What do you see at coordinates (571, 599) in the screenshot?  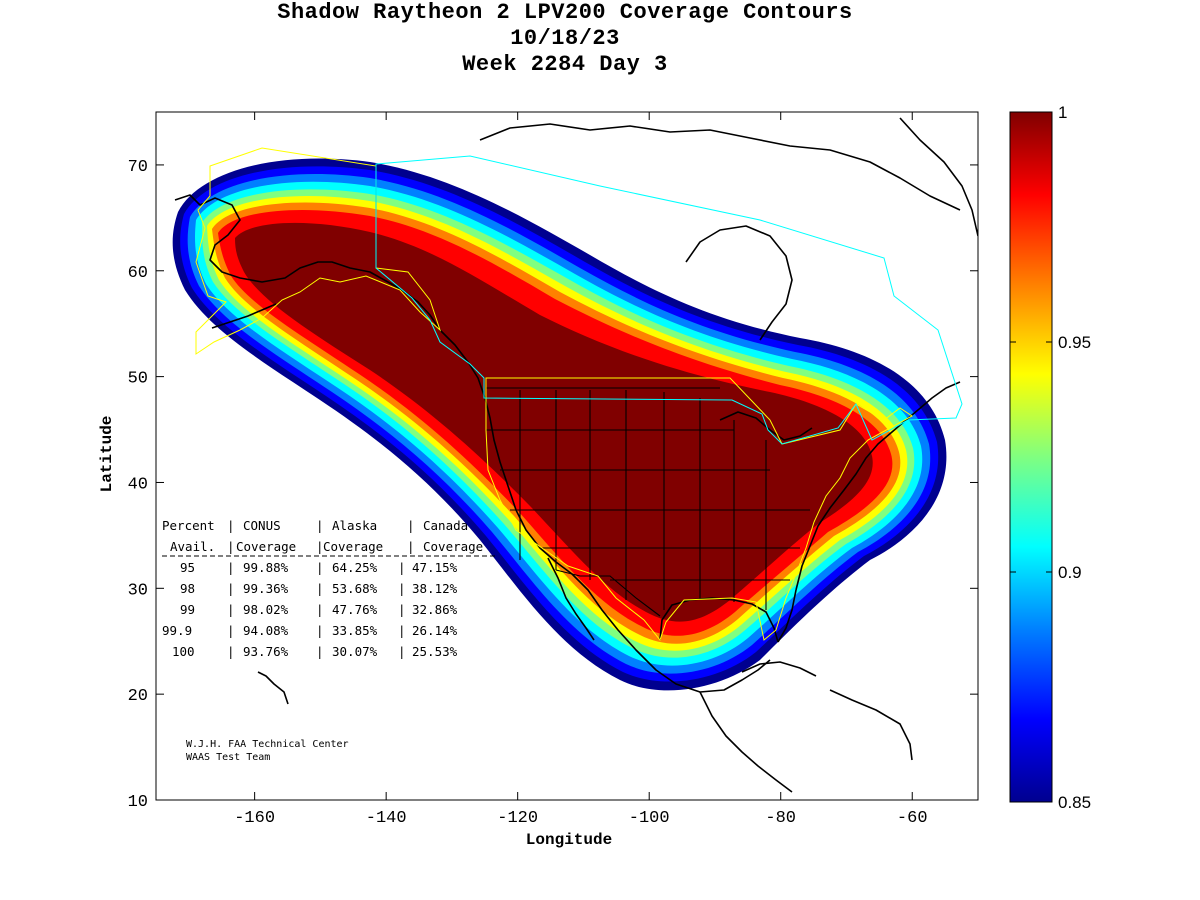 I see `baja-california` at bounding box center [571, 599].